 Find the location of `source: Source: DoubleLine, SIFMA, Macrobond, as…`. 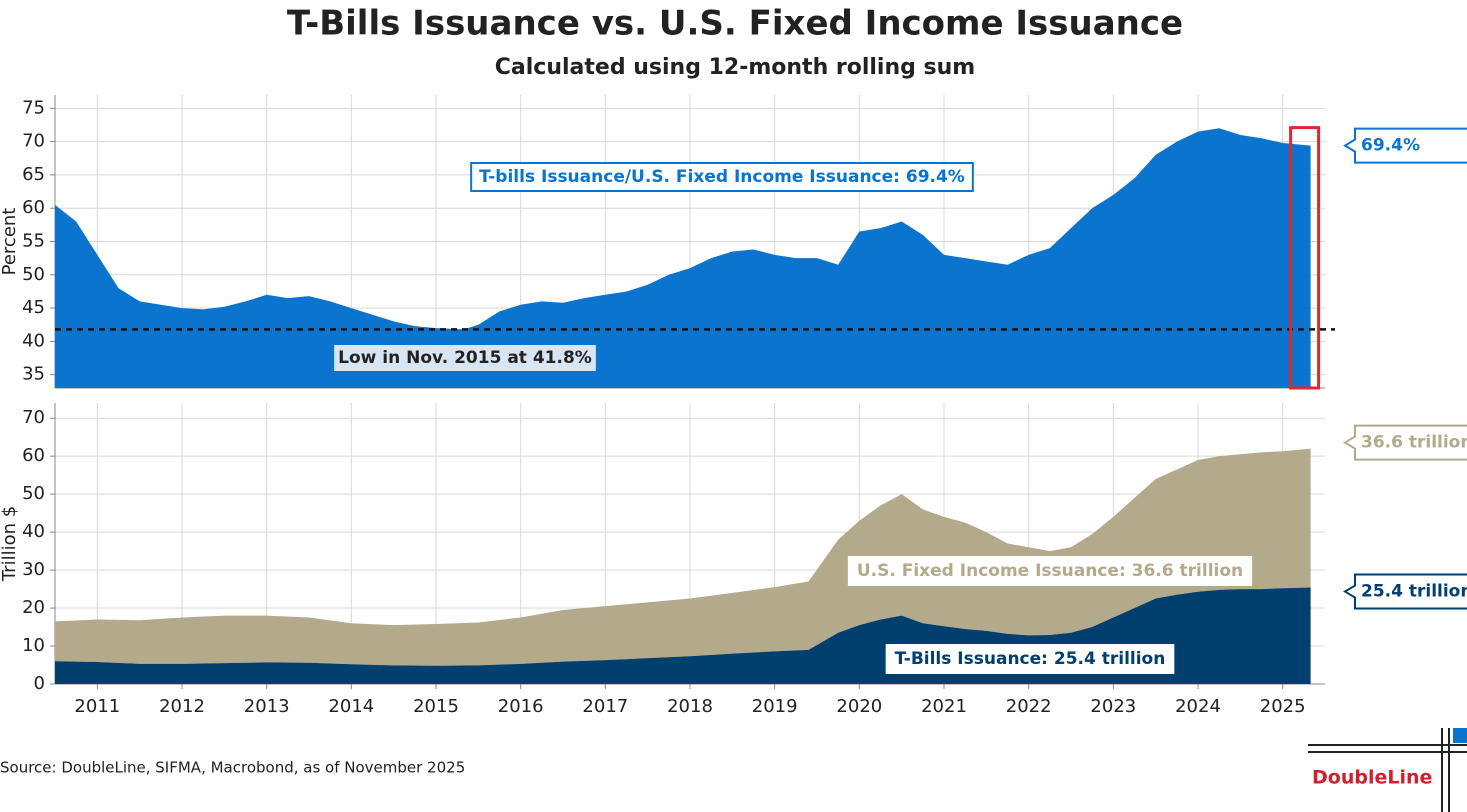

source: Source: DoubleLine, SIFMA, Macrobond, as… is located at coordinates (232, 768).